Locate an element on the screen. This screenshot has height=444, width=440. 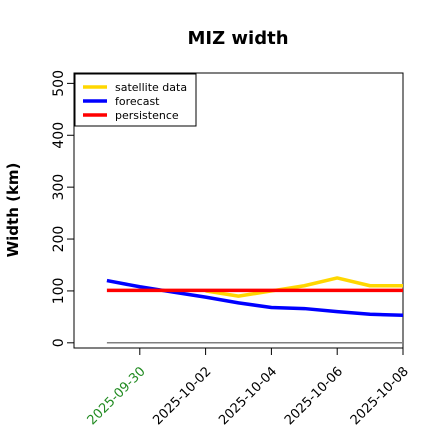
series-line-forecast is located at coordinates (255, 298).